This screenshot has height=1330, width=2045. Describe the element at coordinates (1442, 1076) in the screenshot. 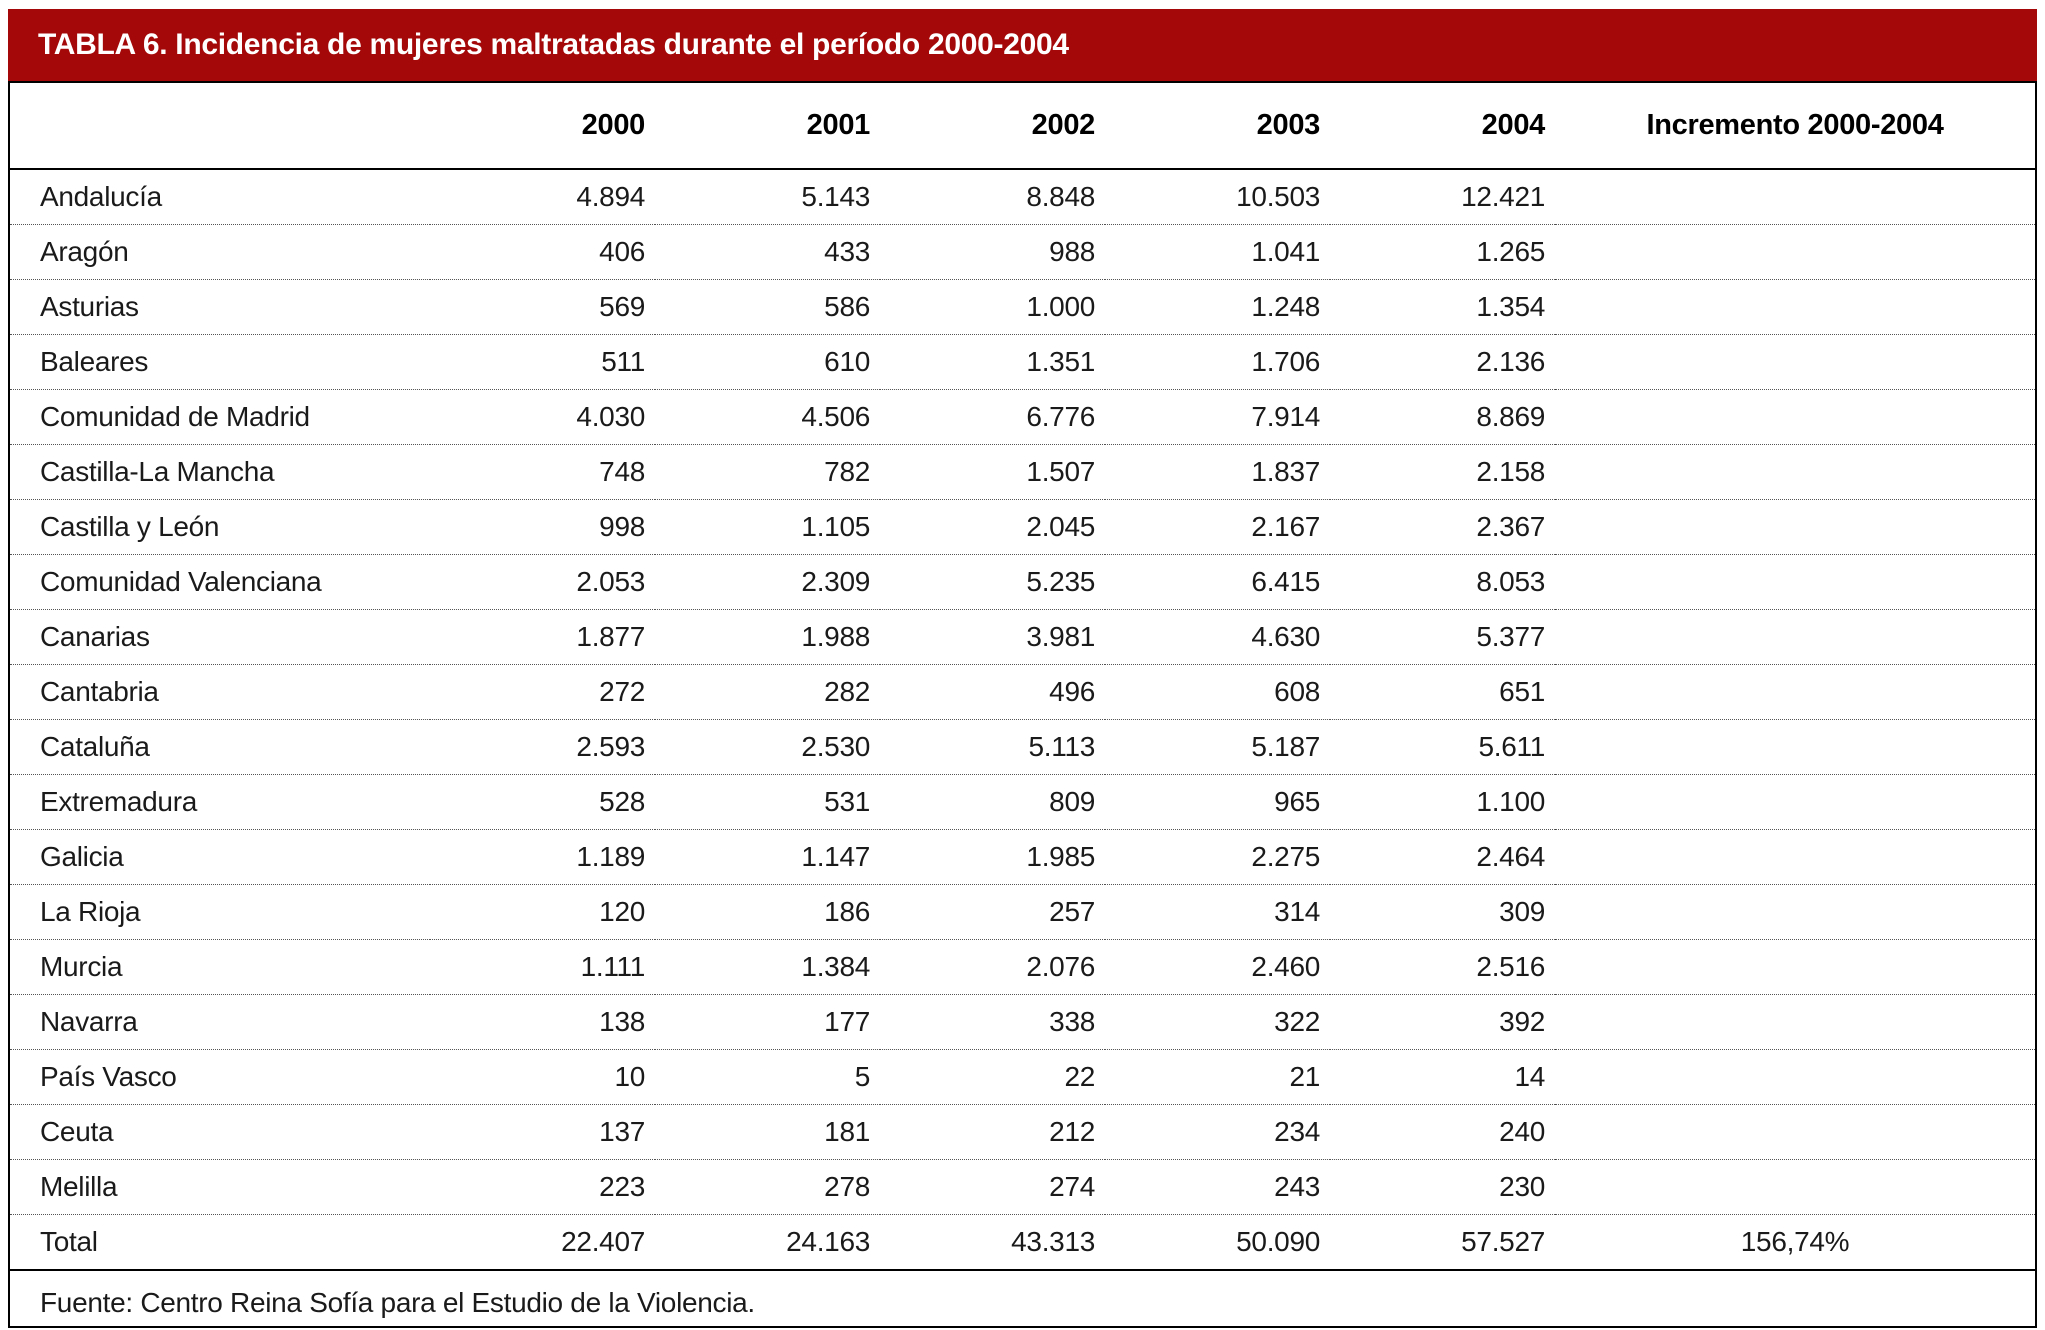

I see `value-cell: 14` at that location.